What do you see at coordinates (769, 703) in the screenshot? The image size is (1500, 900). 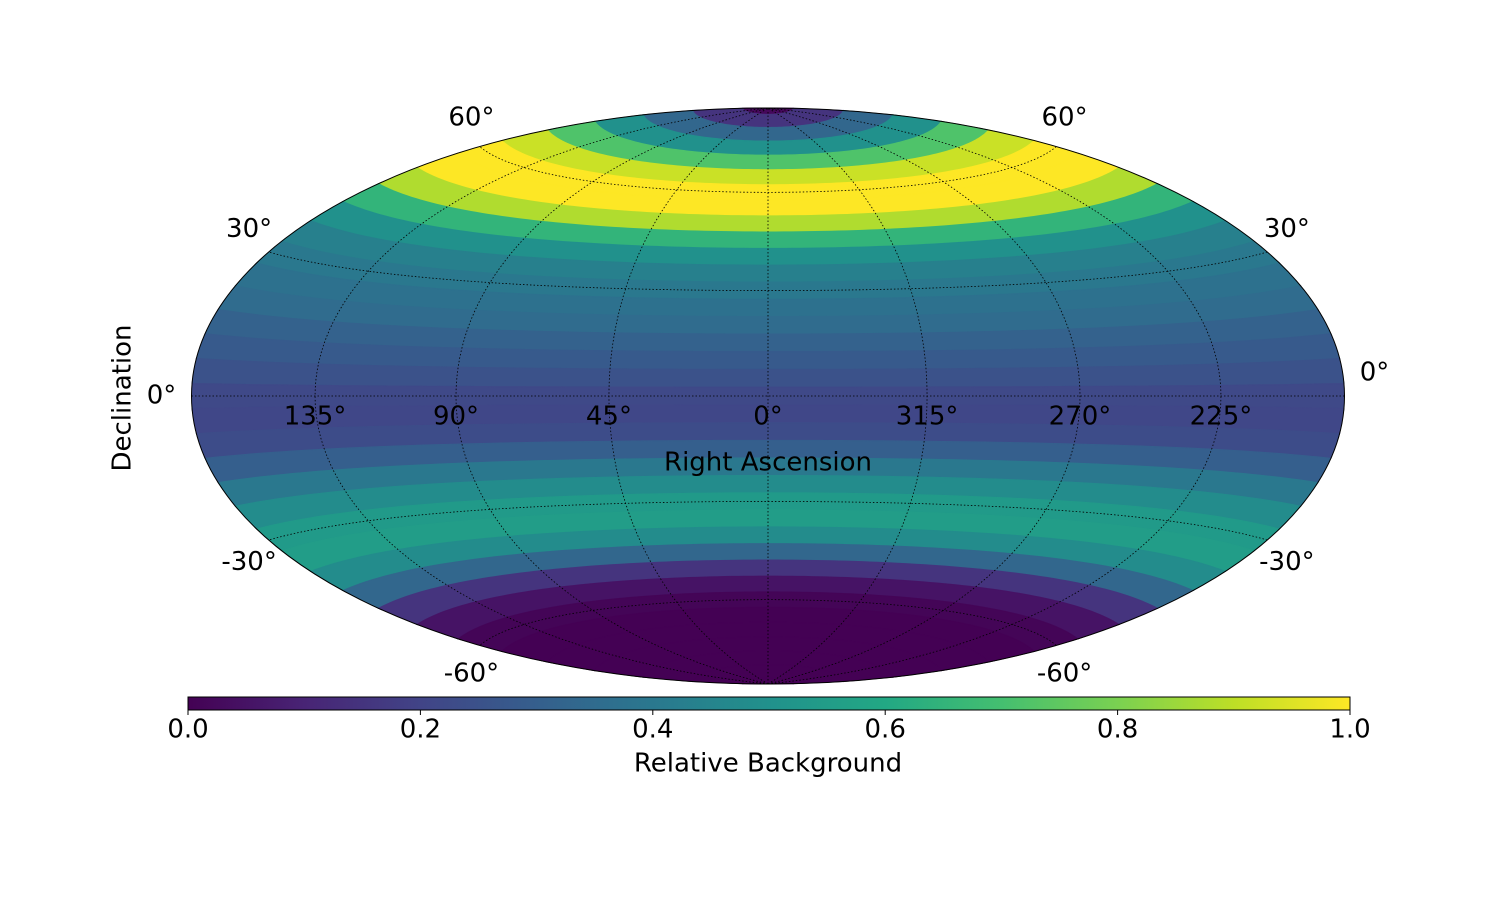 I see `colorbar` at bounding box center [769, 703].